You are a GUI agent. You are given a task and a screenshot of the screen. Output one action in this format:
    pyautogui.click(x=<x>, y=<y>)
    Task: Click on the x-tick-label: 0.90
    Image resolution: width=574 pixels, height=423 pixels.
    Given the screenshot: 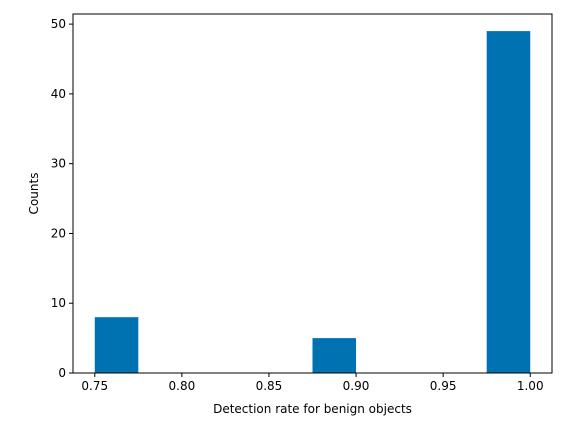 What is the action you would take?
    pyautogui.click(x=356, y=386)
    